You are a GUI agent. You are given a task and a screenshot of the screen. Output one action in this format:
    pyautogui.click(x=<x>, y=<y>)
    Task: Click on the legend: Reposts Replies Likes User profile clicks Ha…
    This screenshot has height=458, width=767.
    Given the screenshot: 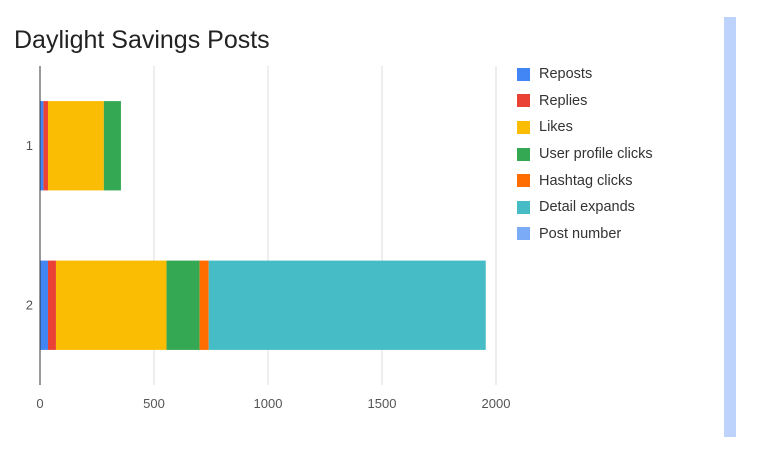 What is the action you would take?
    pyautogui.click(x=585, y=154)
    